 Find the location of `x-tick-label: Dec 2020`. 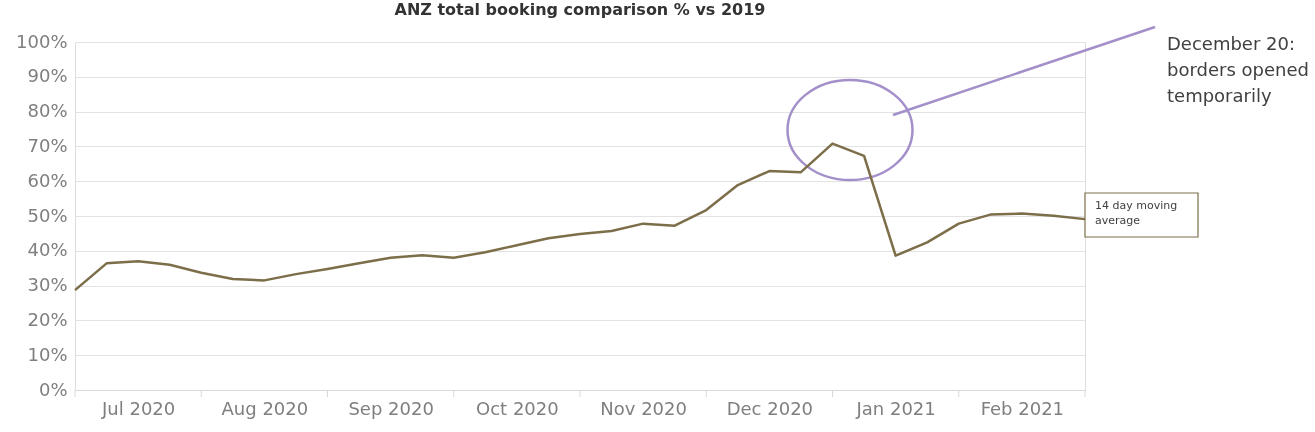

x-tick-label: Dec 2020 is located at coordinates (770, 408).